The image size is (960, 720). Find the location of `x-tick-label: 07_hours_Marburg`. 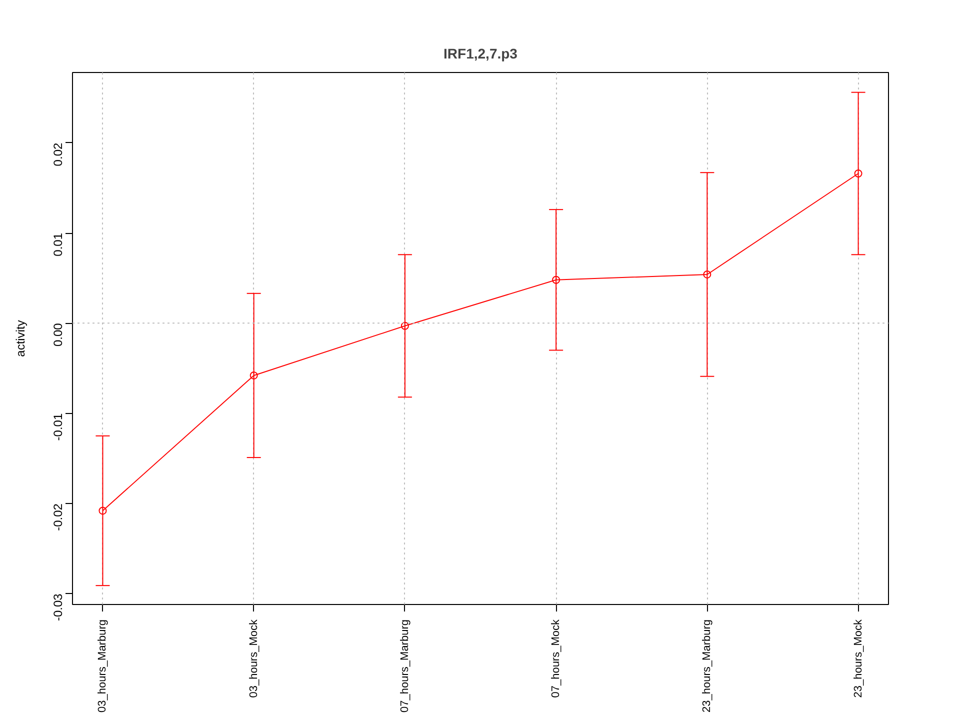

x-tick-label: 07_hours_Marburg is located at coordinates (404, 665).